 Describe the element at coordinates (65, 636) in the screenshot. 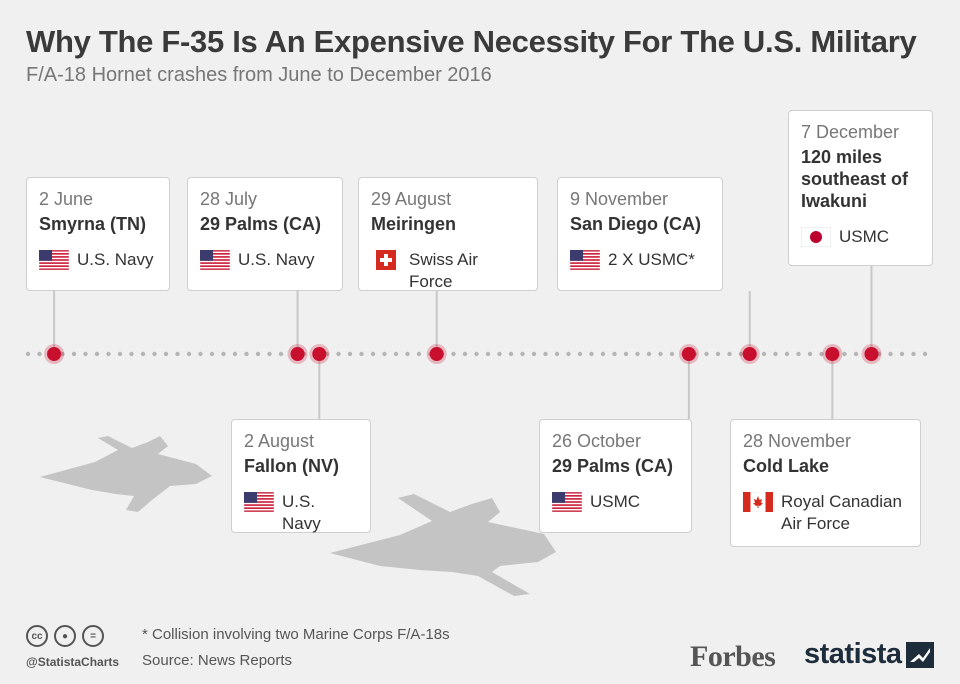

I see `license-icons: cc ● =` at that location.